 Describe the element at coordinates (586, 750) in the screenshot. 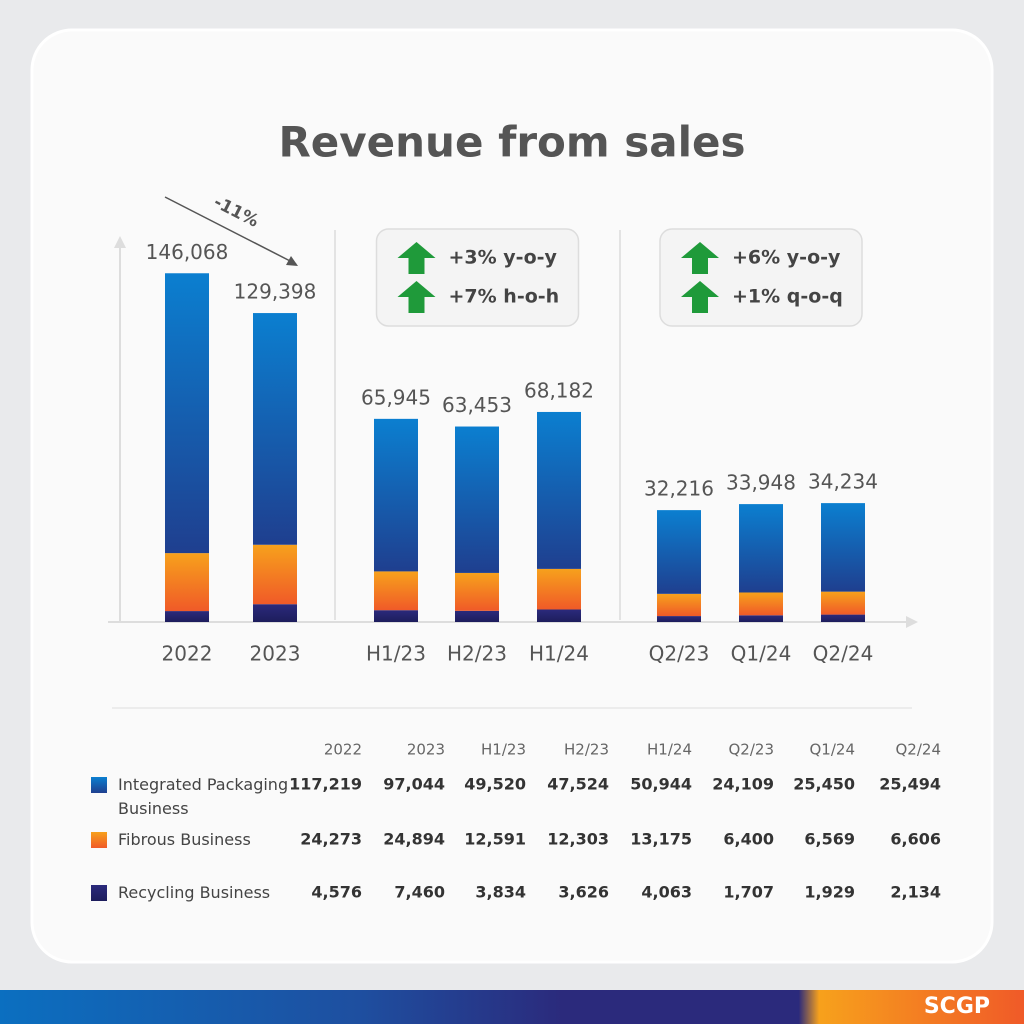

I see `table-header: H2/23` at that location.